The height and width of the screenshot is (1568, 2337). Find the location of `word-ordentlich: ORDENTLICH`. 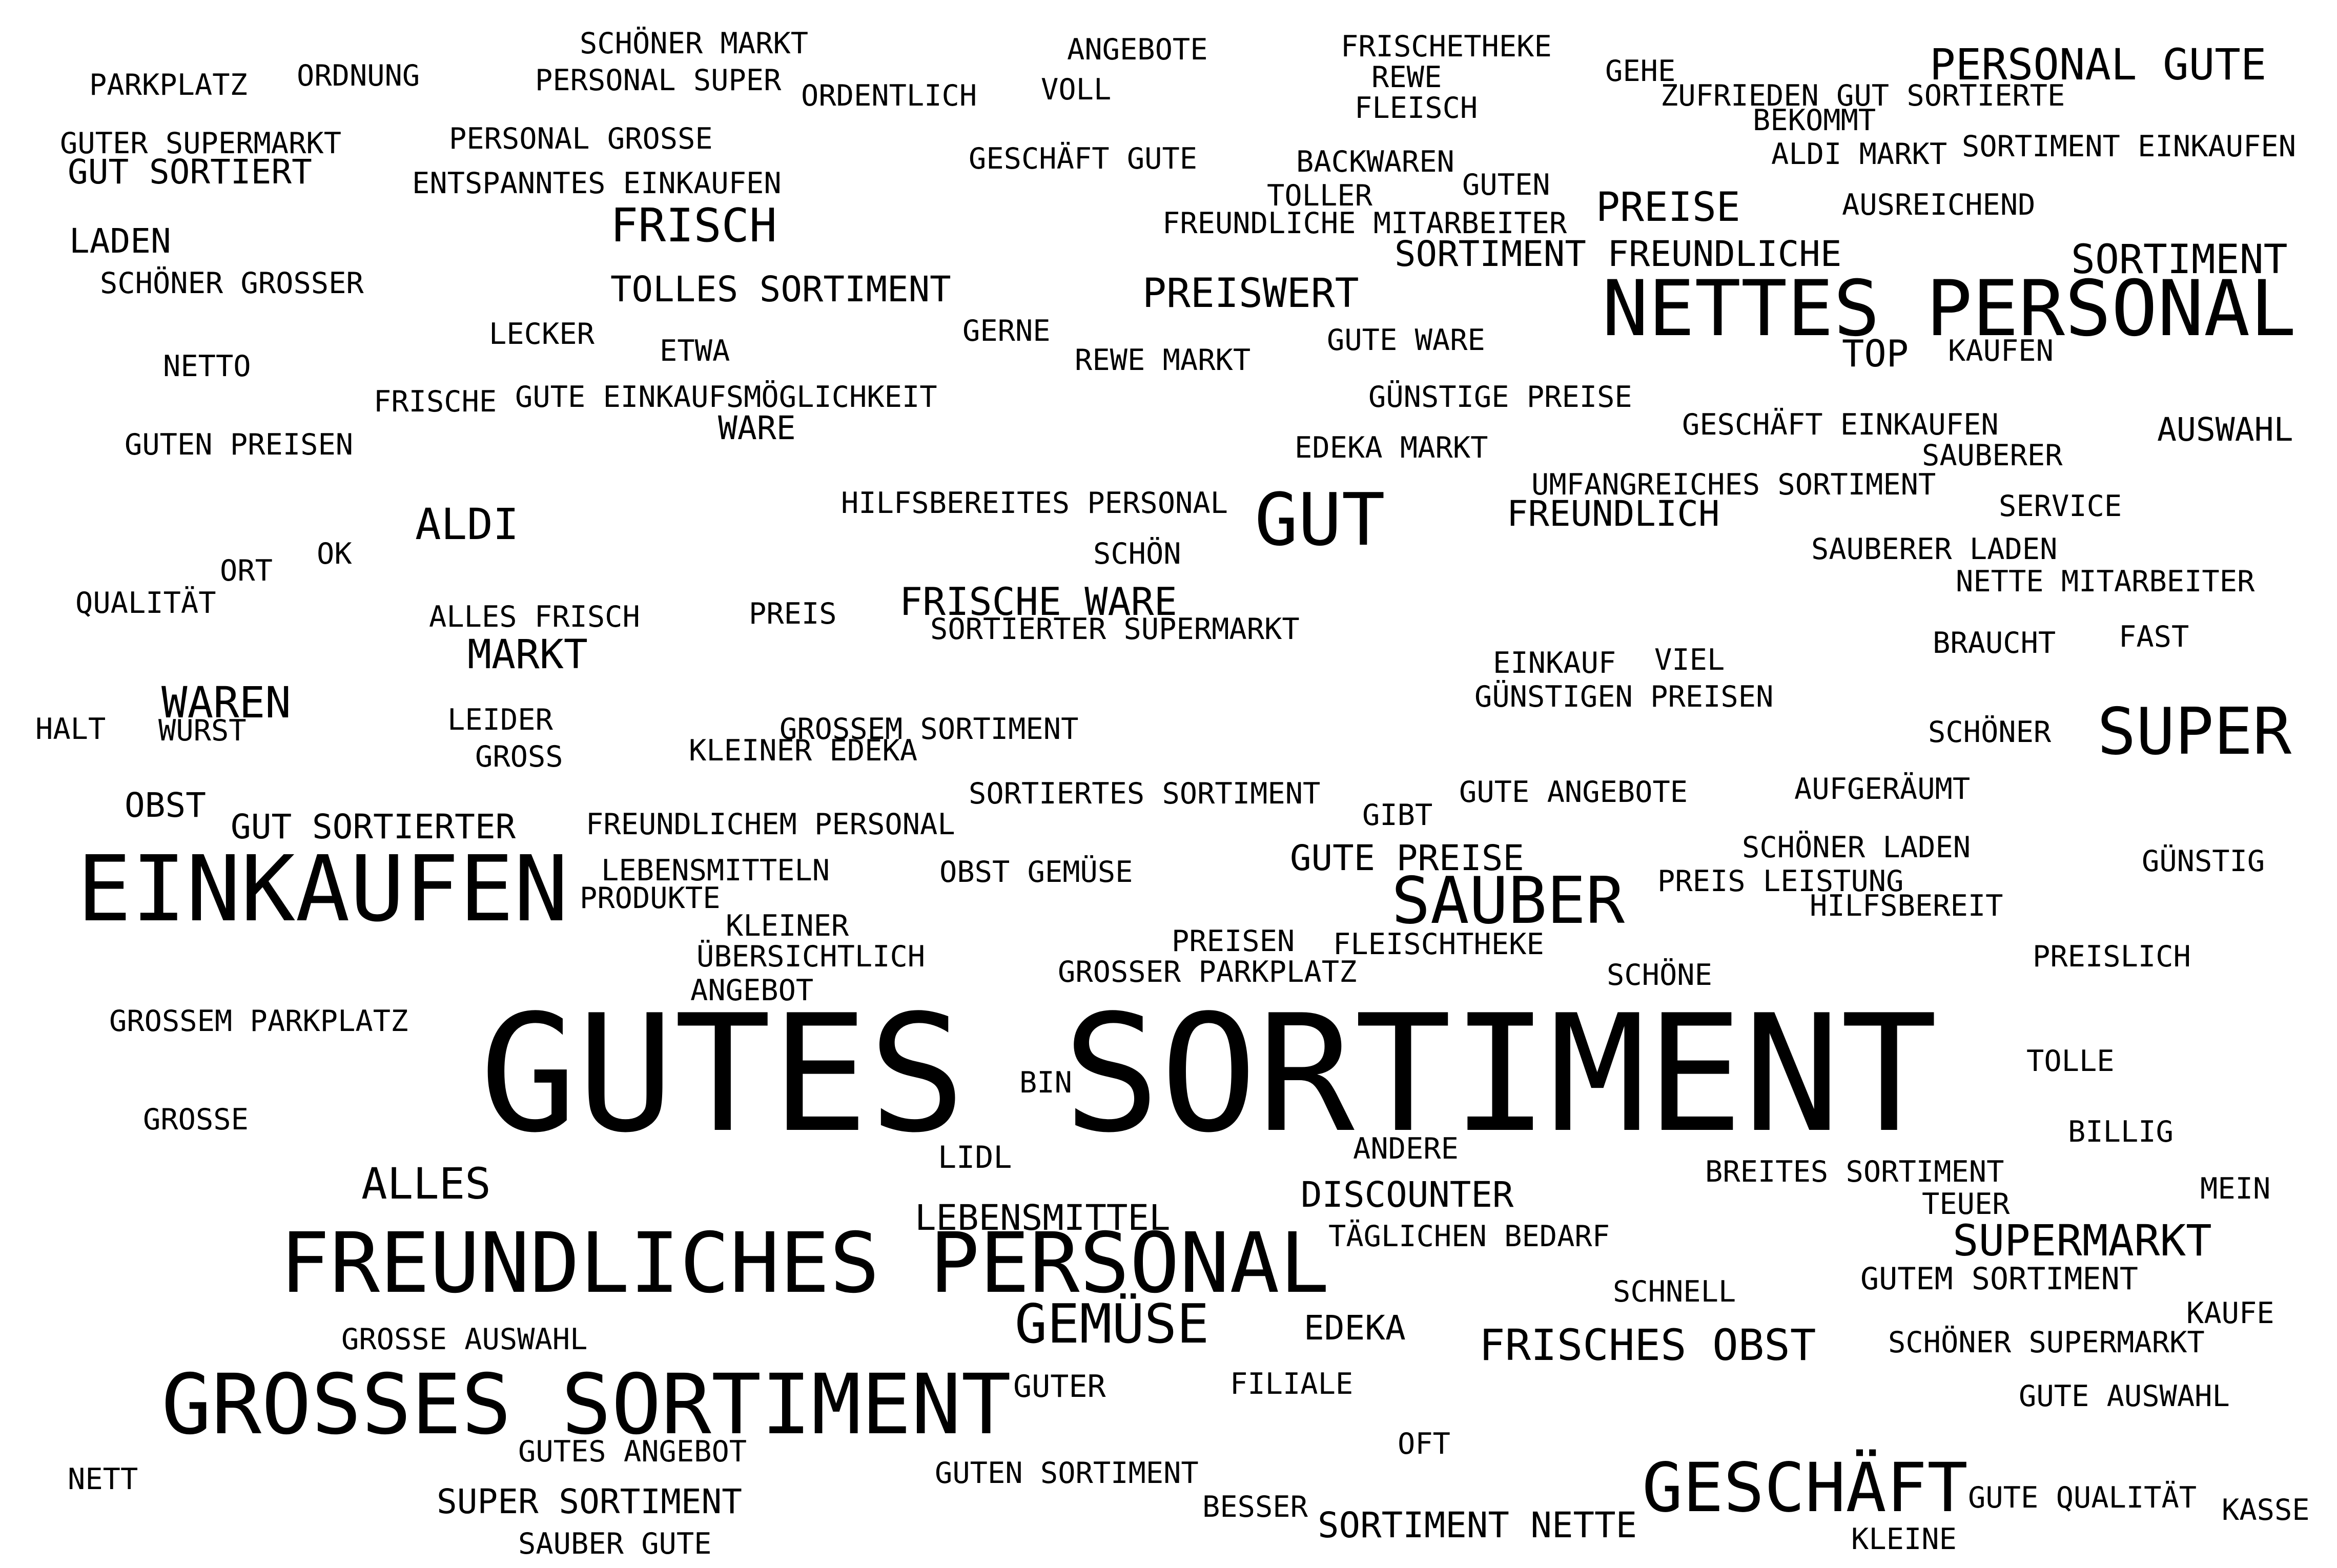

word-ordentlich: ORDENTLICH is located at coordinates (889, 96).